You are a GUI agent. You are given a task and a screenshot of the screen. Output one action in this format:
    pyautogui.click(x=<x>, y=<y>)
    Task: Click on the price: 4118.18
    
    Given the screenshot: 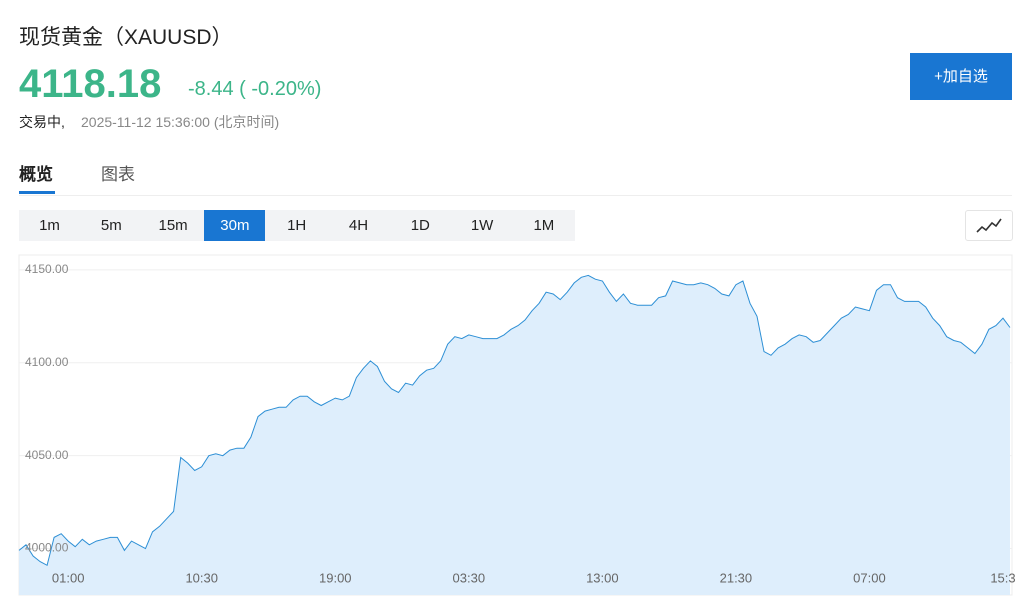 What is the action you would take?
    pyautogui.click(x=90, y=84)
    